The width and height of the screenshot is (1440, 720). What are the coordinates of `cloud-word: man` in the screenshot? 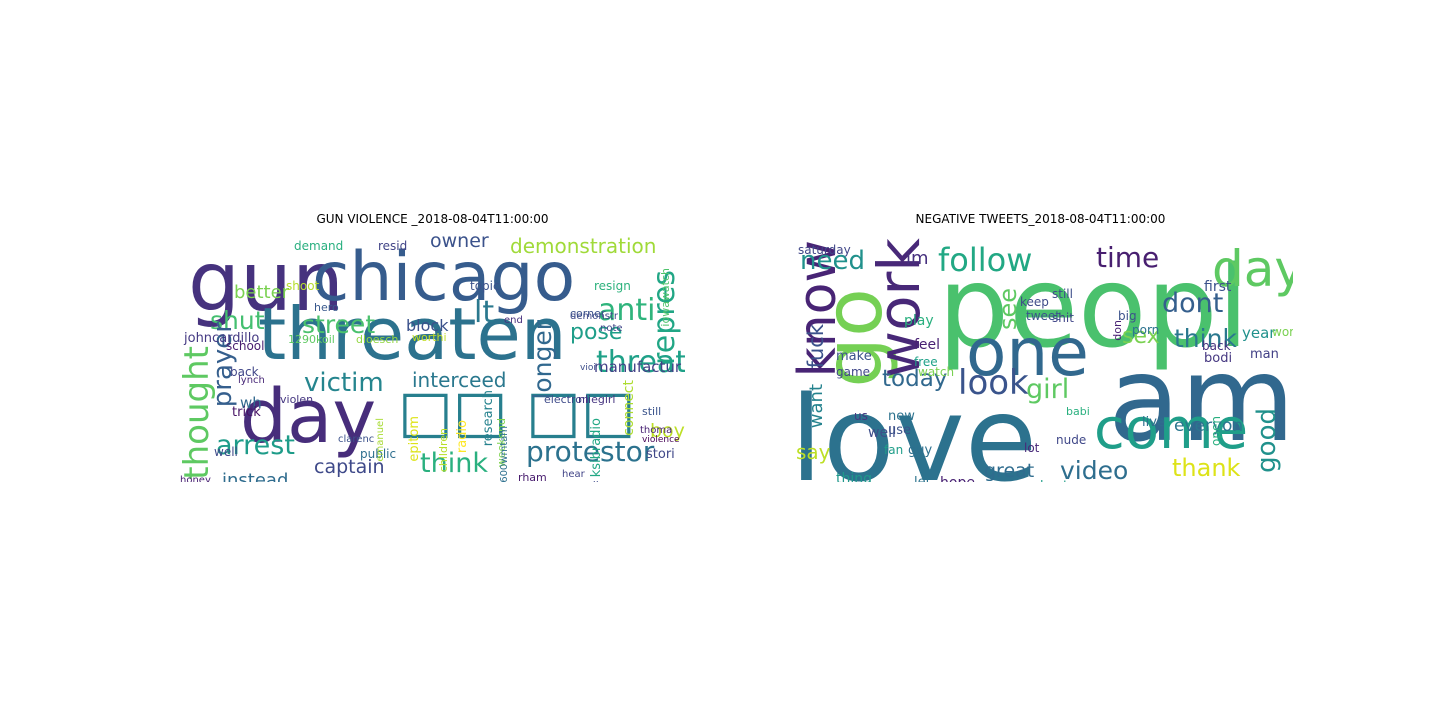 It's located at (1264, 354).